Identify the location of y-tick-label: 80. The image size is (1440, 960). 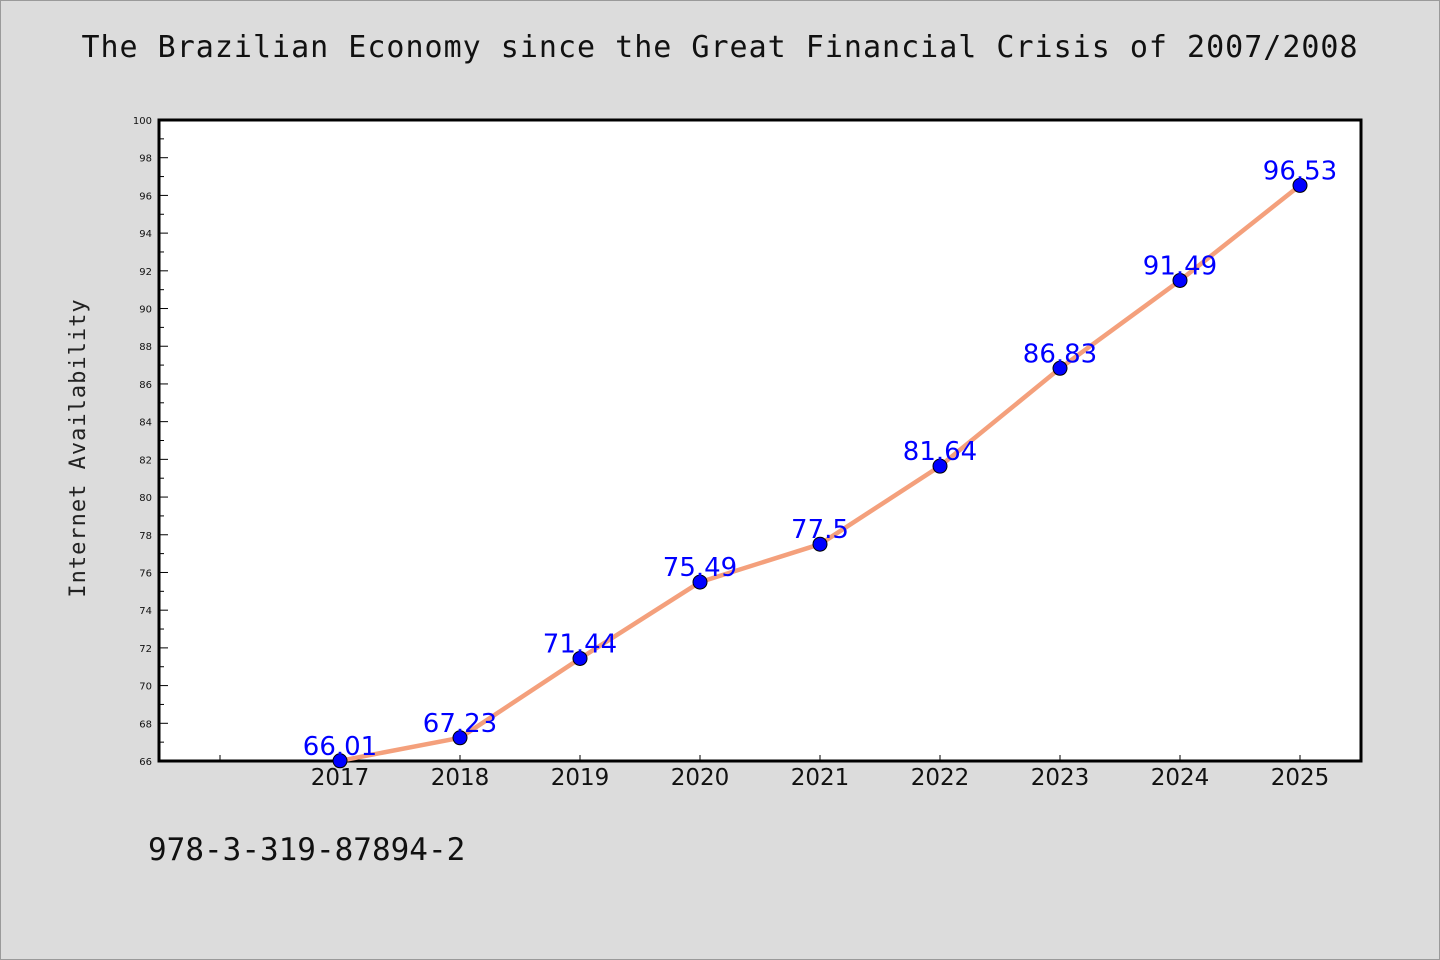
(145, 498).